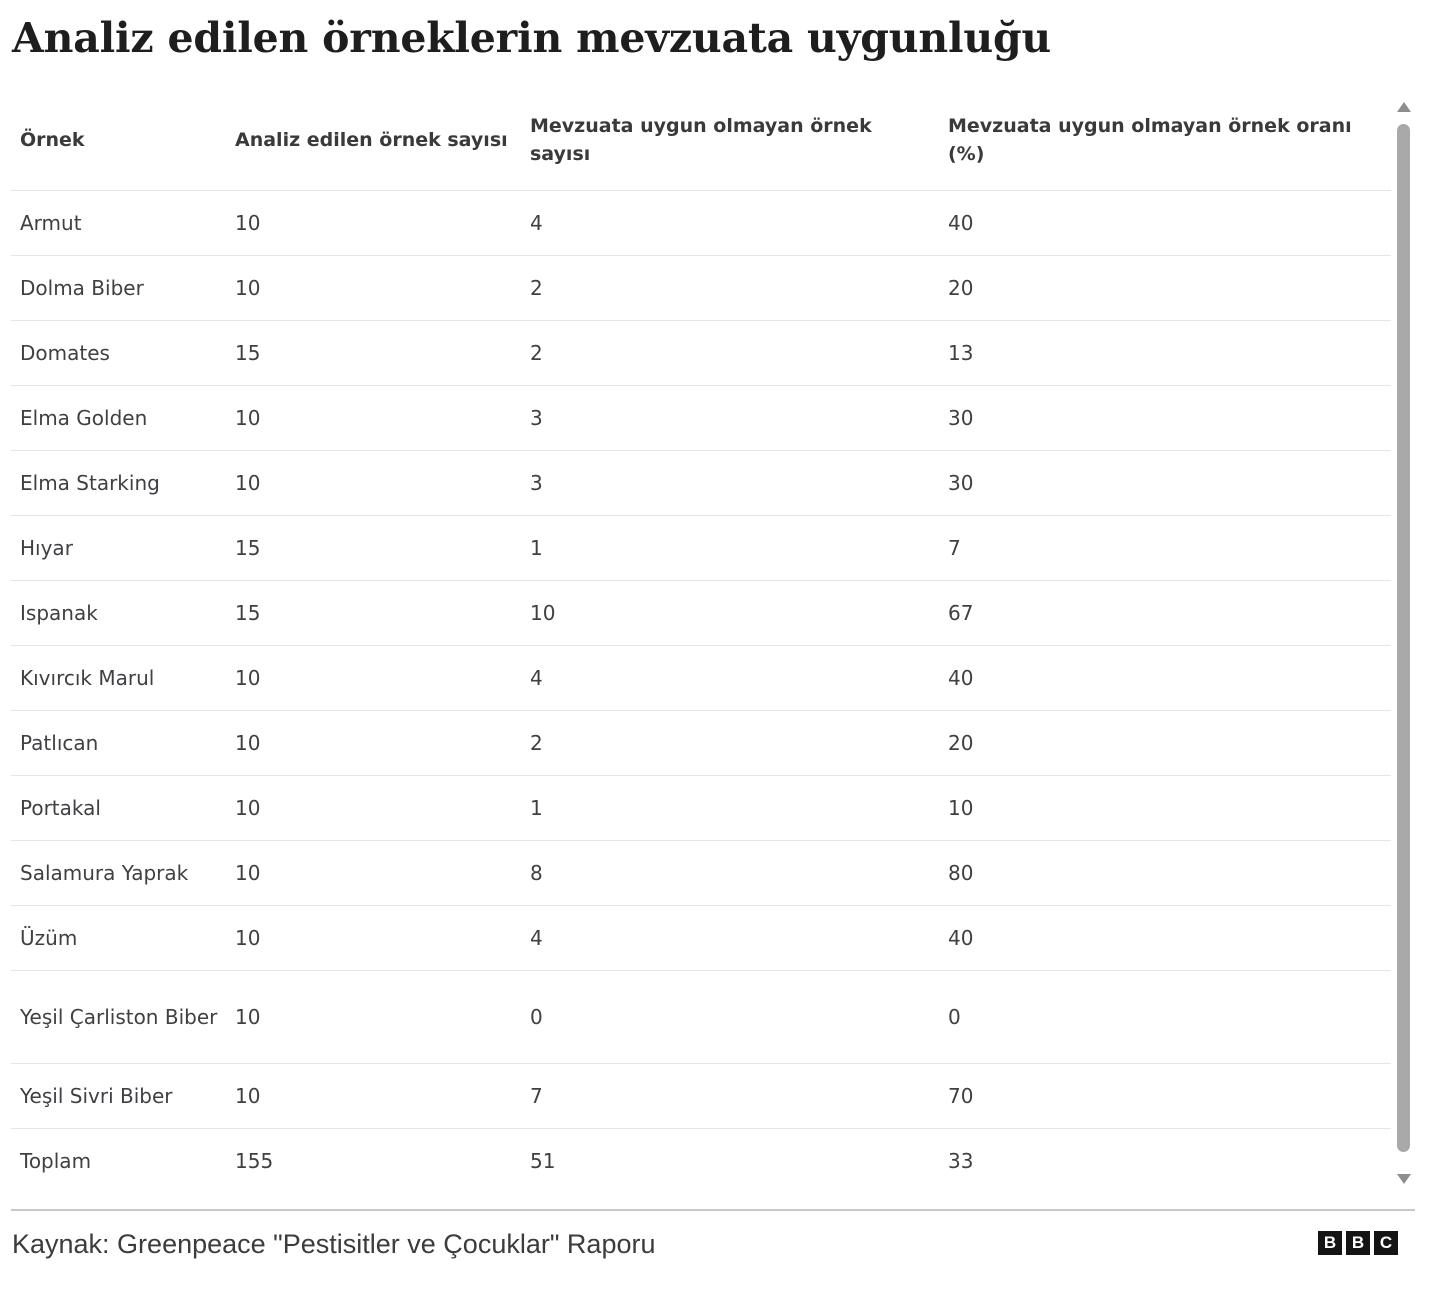  I want to click on table-row: Domates 15 2 13, so click(701, 353).